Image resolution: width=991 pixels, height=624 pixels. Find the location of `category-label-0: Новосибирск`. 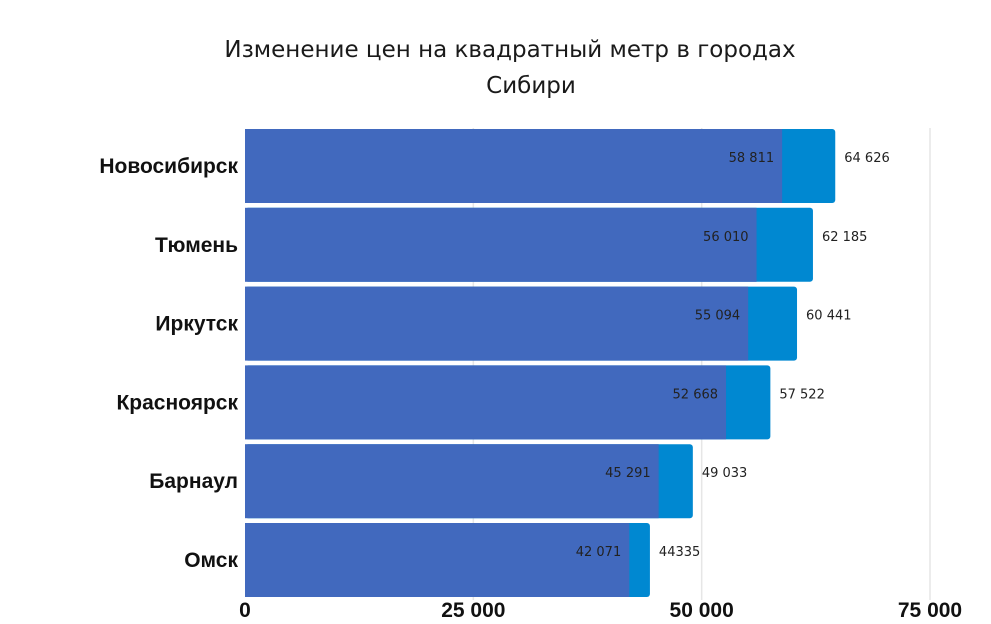

category-label-0: Новосибирск is located at coordinates (168, 166).